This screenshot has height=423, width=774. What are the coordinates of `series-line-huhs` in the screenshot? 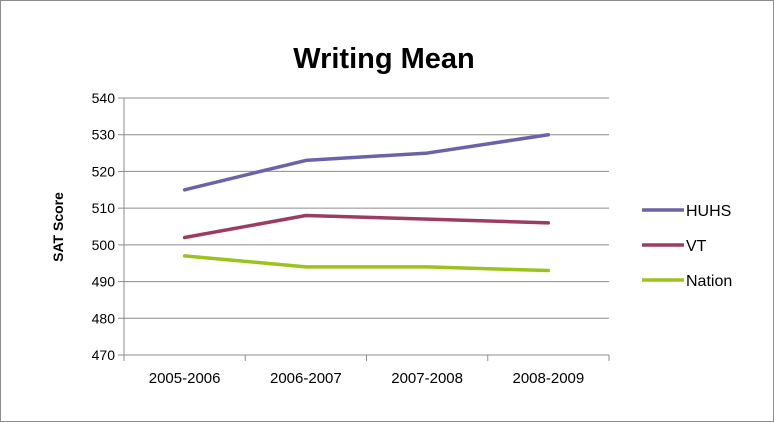 It's located at (366, 162).